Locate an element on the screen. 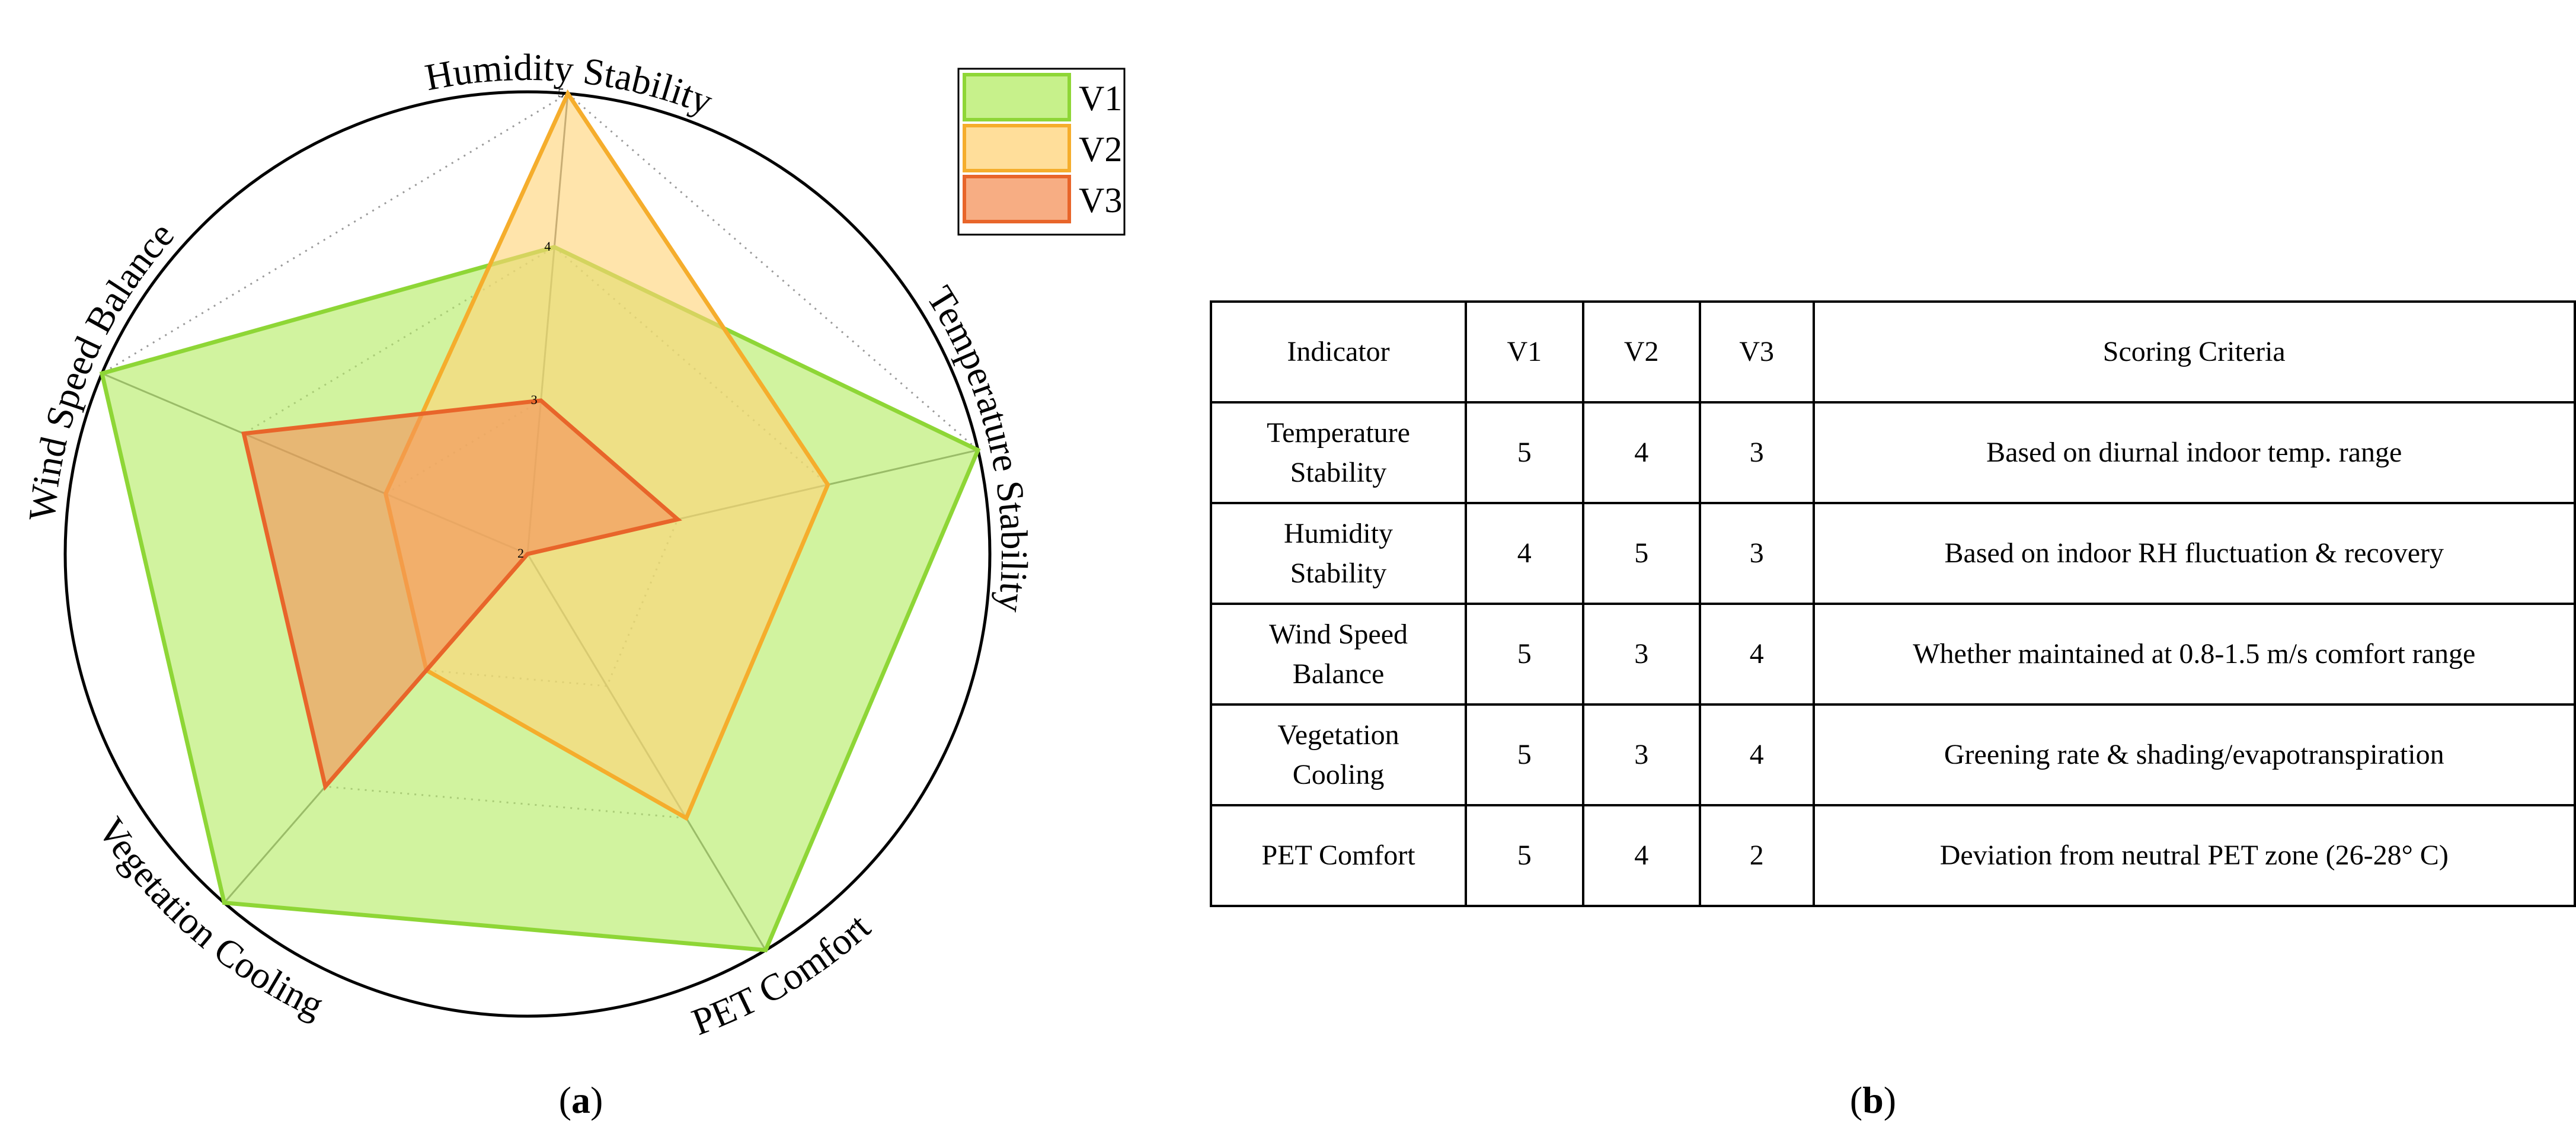  cell-indicator: PET Comfort is located at coordinates (1338, 855).